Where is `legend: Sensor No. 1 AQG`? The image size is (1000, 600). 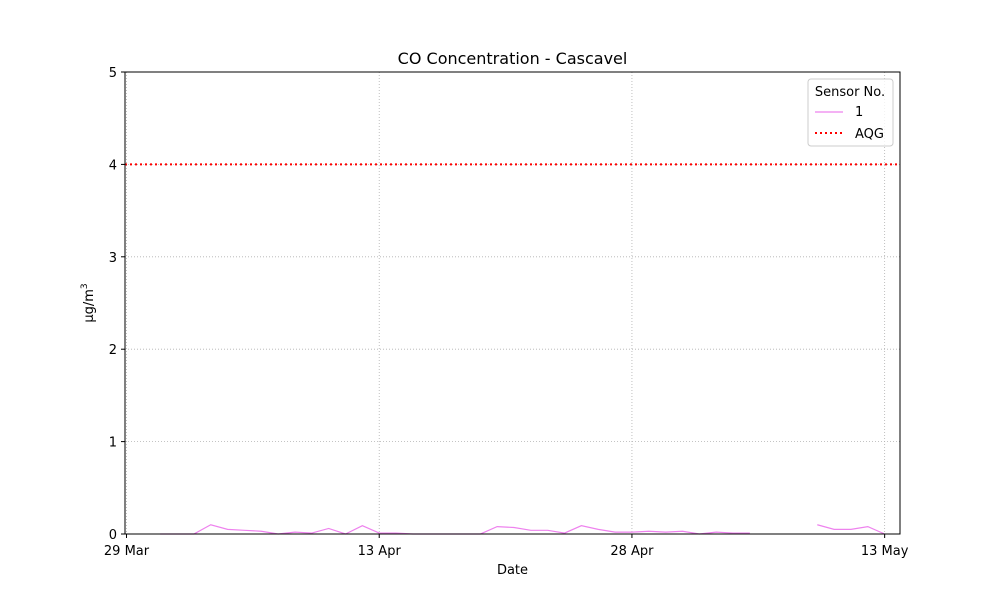
legend: Sensor No. 1 AQG is located at coordinates (850, 112).